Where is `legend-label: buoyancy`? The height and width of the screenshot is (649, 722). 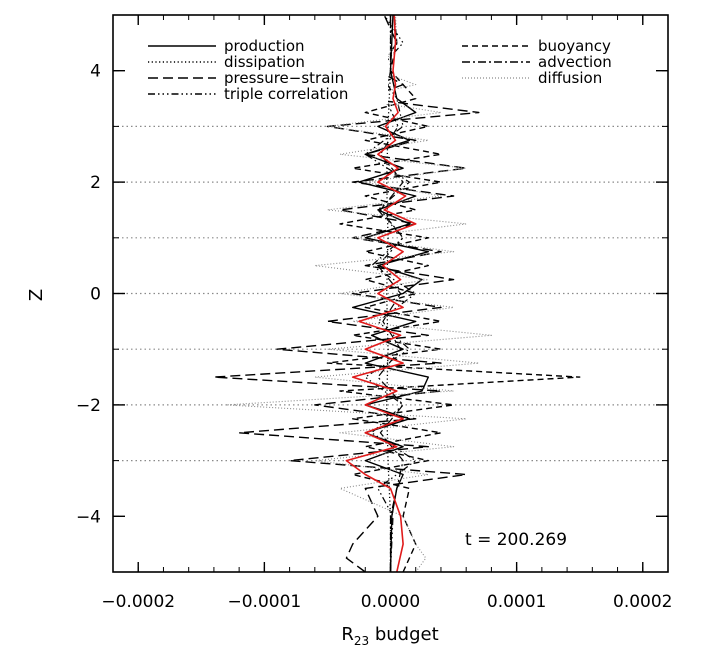
legend-label: buoyancy is located at coordinates (574, 46).